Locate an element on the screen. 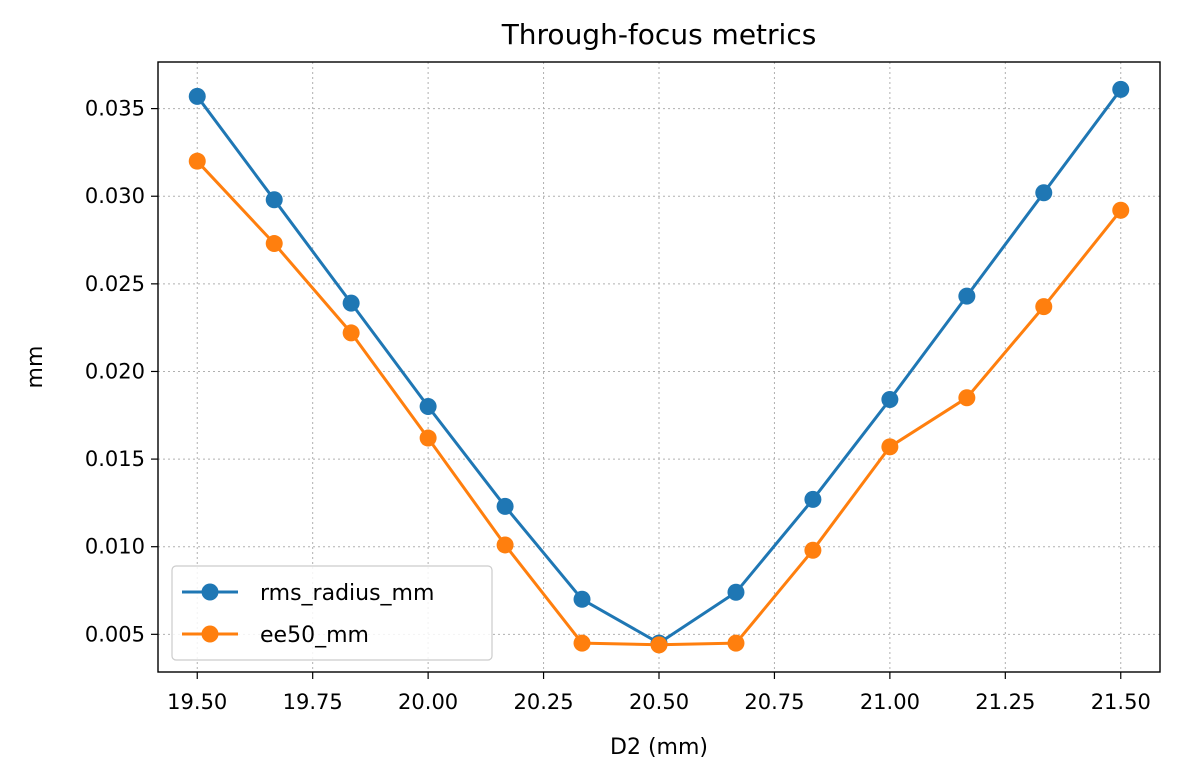 Image resolution: width=1179 pixels, height=781 pixels. chart-title: Through-focus metrics is located at coordinates (659, 34).